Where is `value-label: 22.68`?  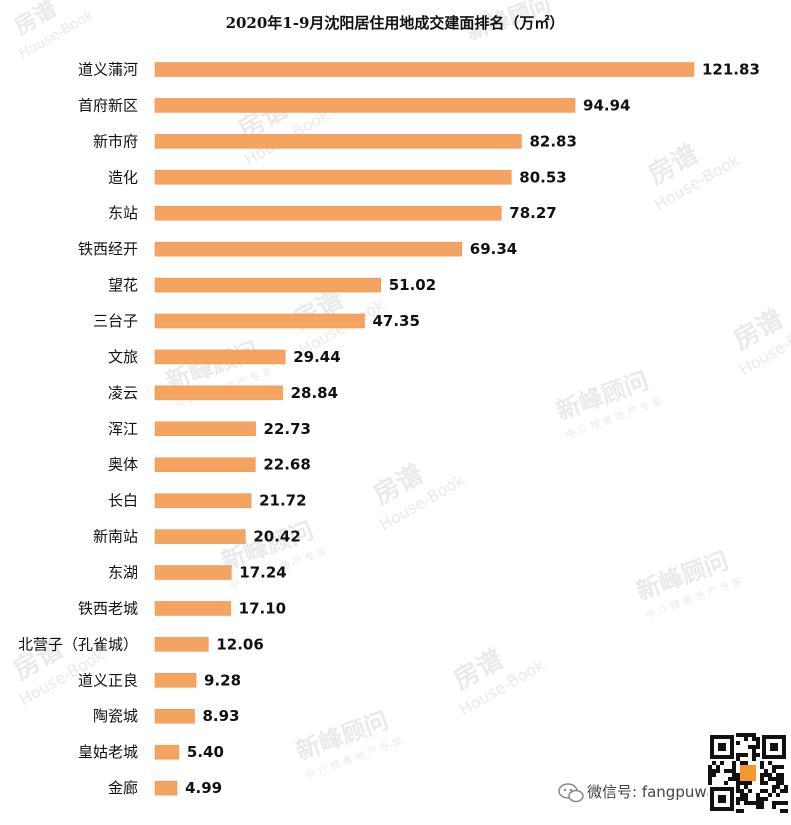 value-label: 22.68 is located at coordinates (286, 465).